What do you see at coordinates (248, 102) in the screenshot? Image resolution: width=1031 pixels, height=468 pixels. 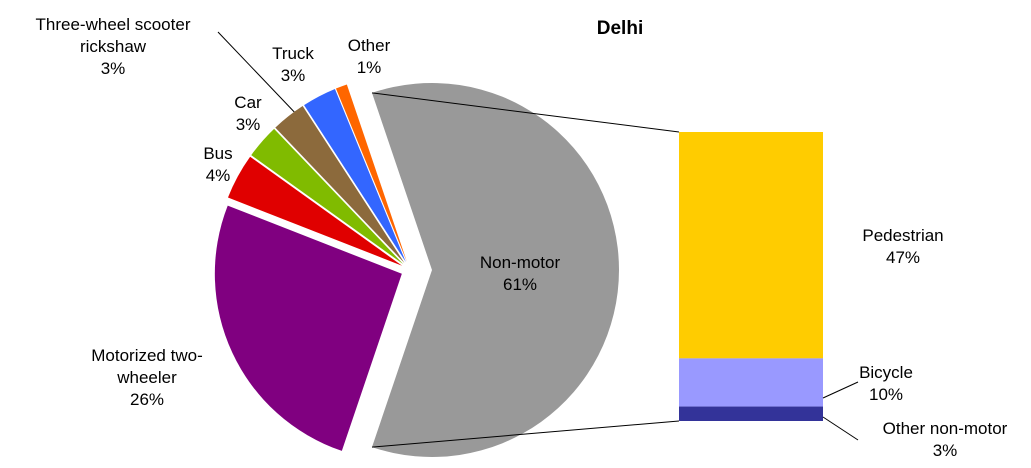 I see `label-name: Car` at bounding box center [248, 102].